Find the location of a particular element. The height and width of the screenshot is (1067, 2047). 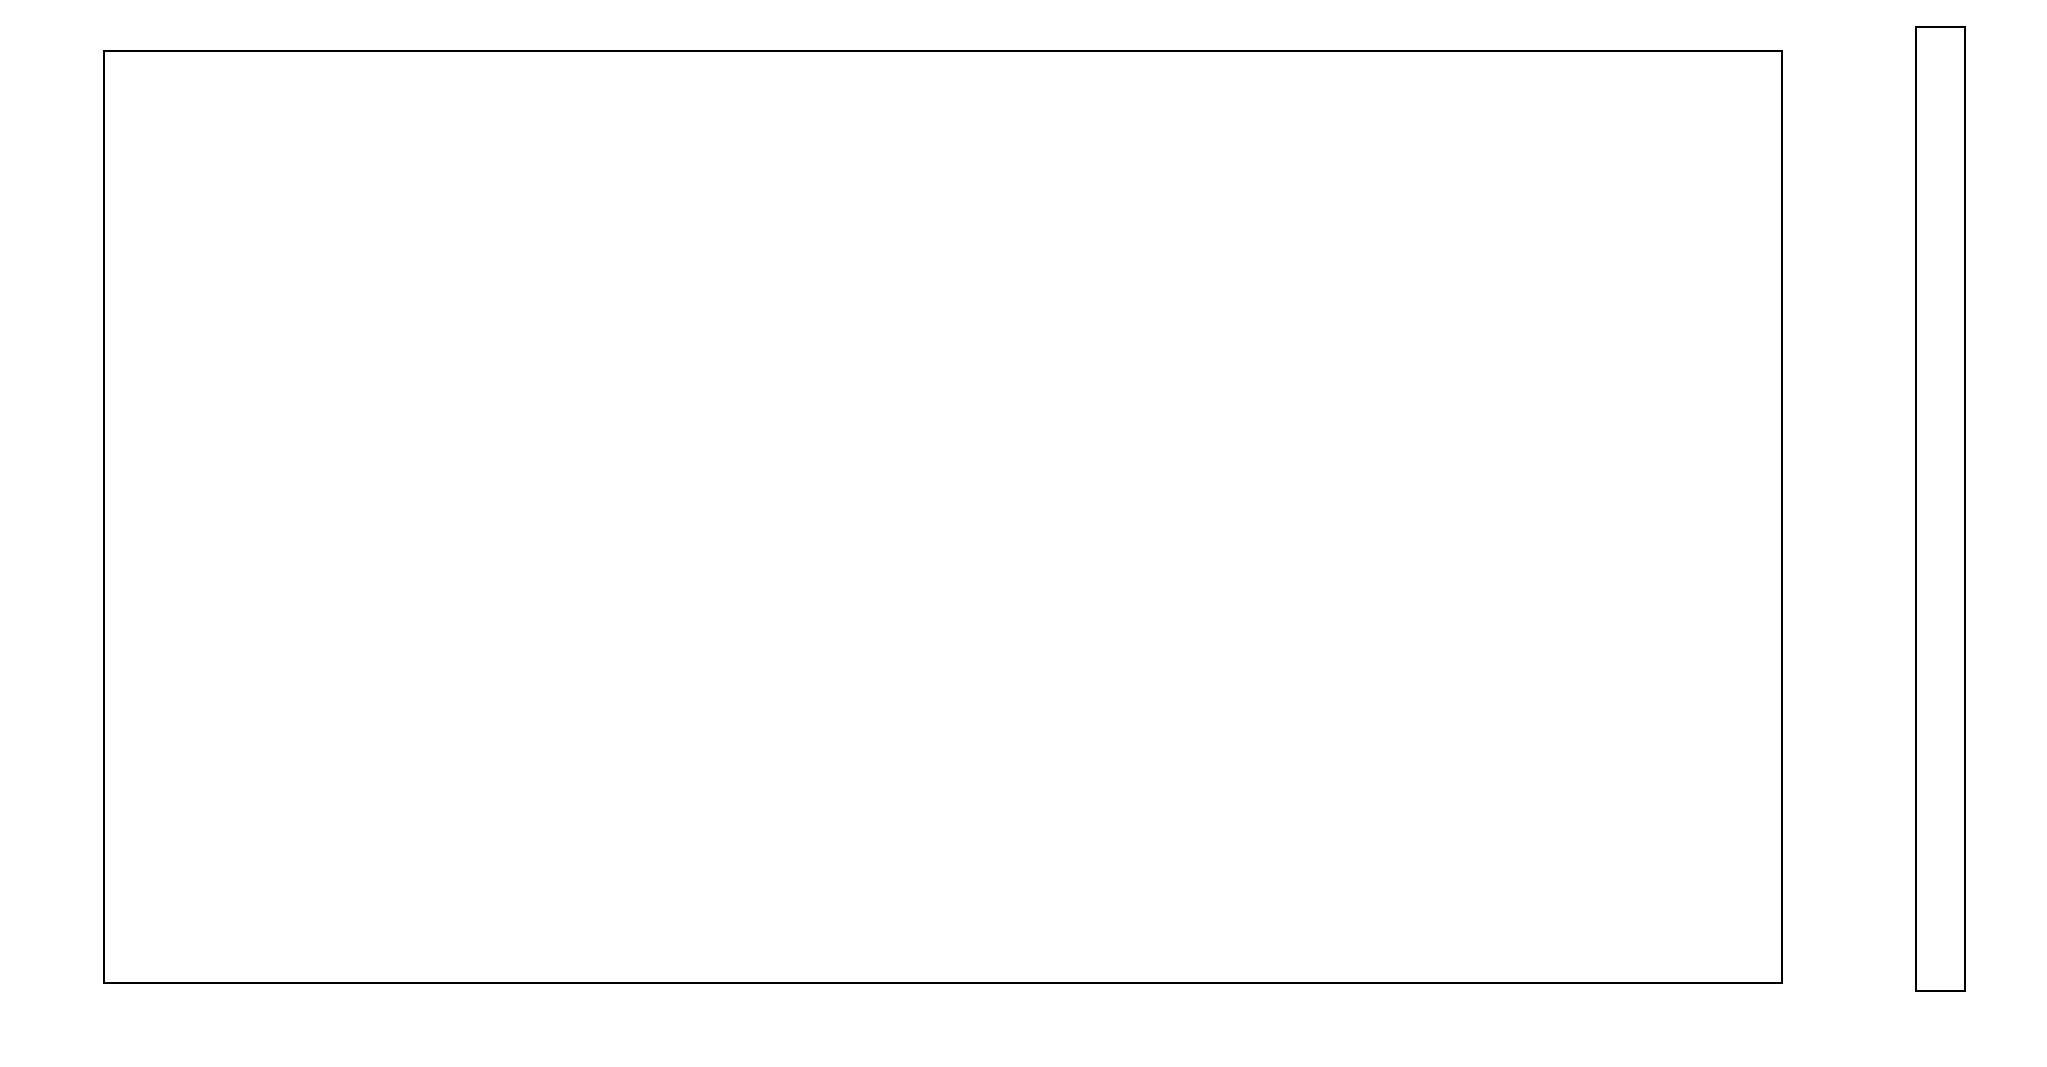

colorbar-gradient is located at coordinates (1940, 509).